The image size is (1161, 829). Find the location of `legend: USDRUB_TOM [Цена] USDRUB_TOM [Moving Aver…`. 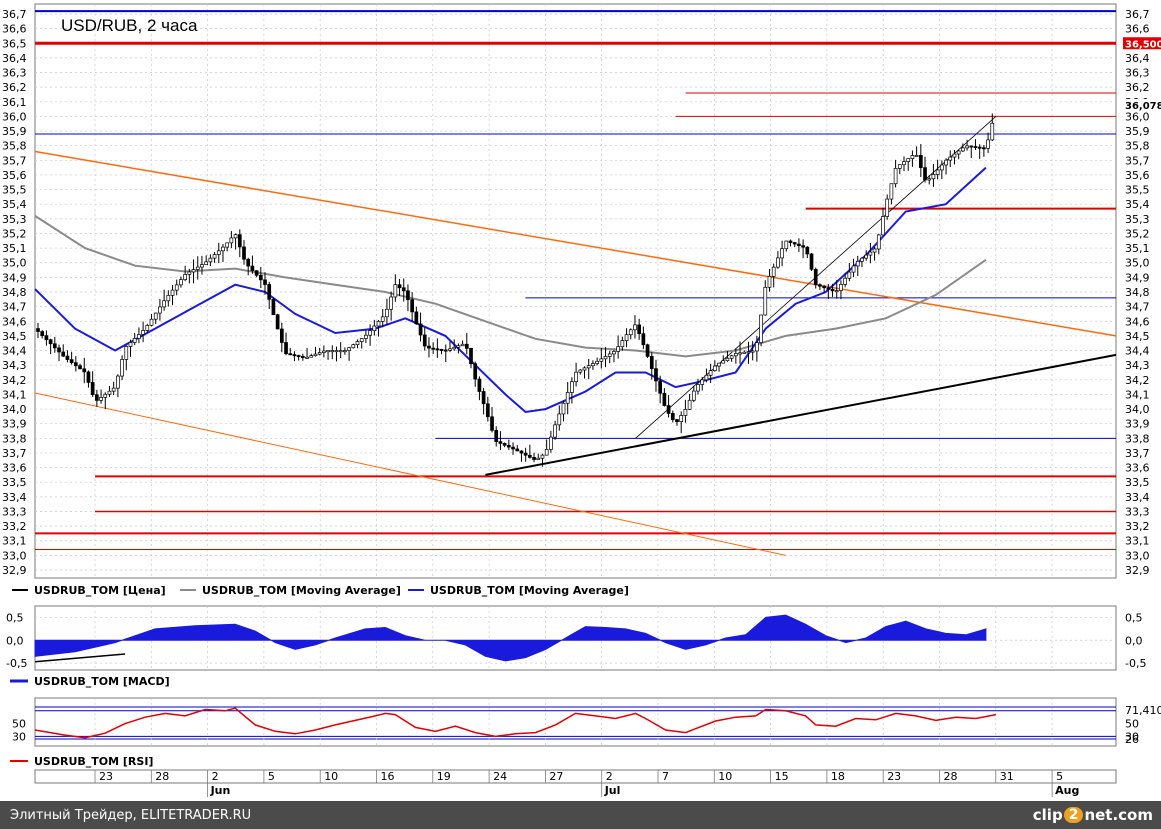

legend: USDRUB_TOM [Цена] USDRUB_TOM [Moving Aver… is located at coordinates (320, 590).